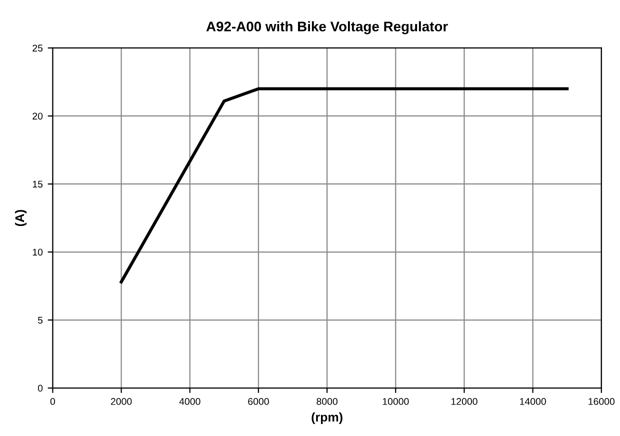 Image resolution: width=620 pixels, height=436 pixels. Describe the element at coordinates (189, 401) in the screenshot. I see `x-tick-label: 4000` at that location.